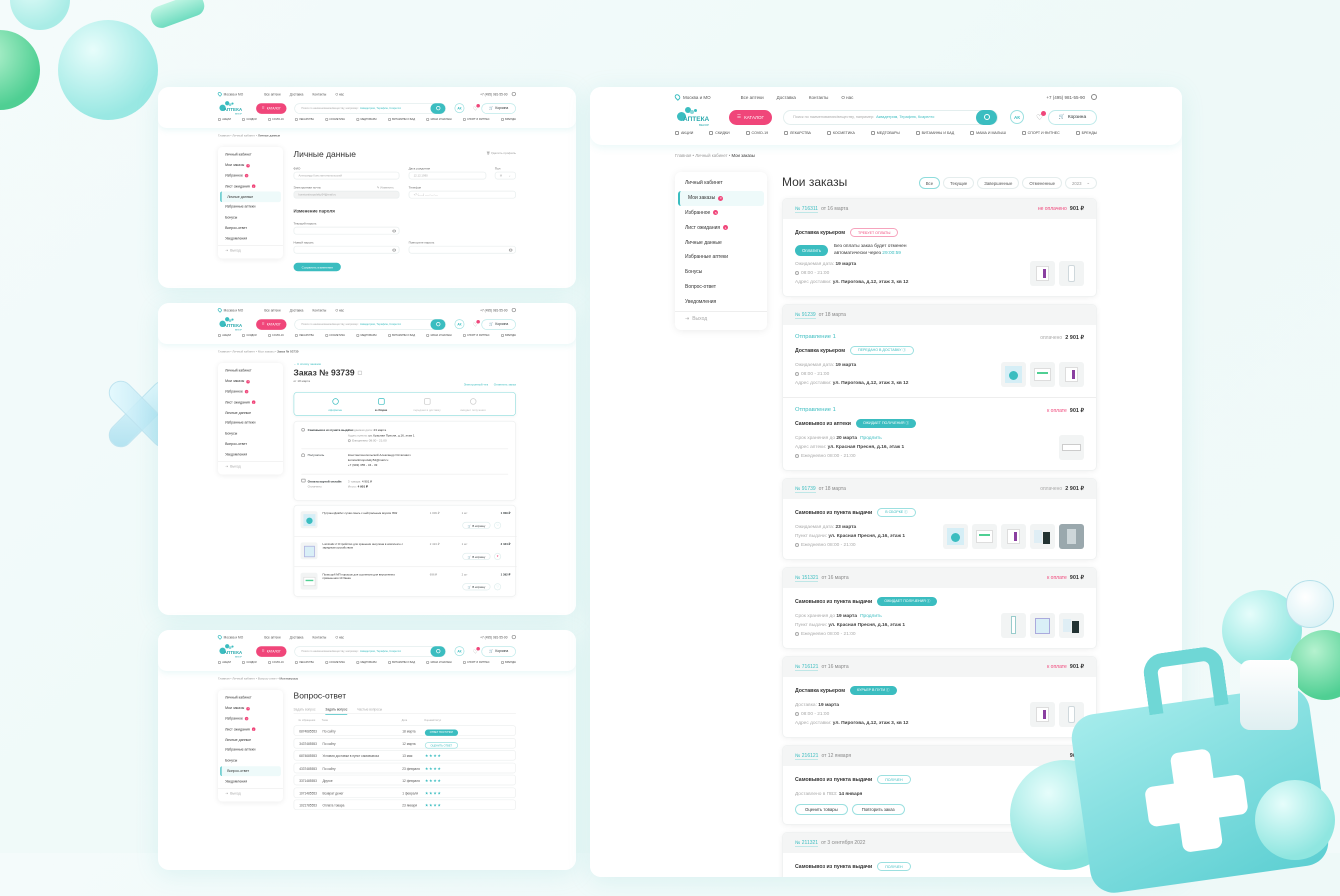 This screenshot has height=896, width=1340. What do you see at coordinates (501, 153) in the screenshot?
I see `delete-profile-link: 🗑 Удалить профиль` at bounding box center [501, 153].